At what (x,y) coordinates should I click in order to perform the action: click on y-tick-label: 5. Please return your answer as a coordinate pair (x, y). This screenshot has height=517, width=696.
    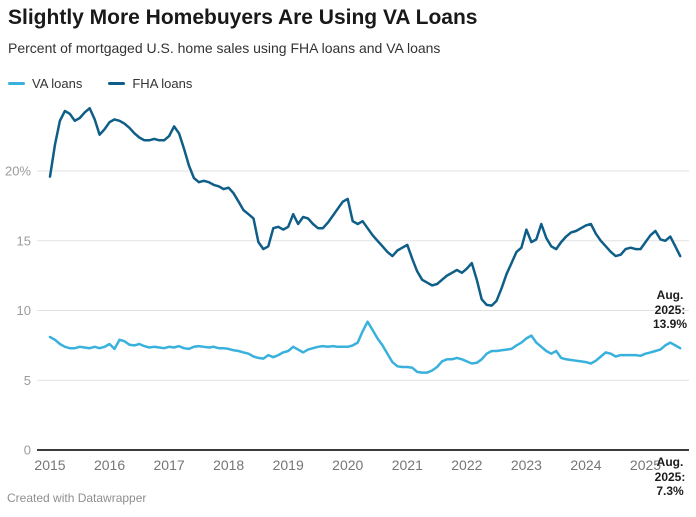
    Looking at the image, I should click on (27, 380).